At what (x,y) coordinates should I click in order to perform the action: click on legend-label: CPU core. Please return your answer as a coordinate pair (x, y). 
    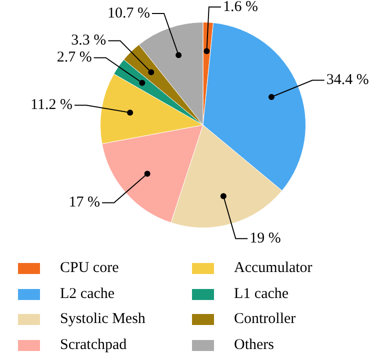
    Looking at the image, I should click on (89, 269).